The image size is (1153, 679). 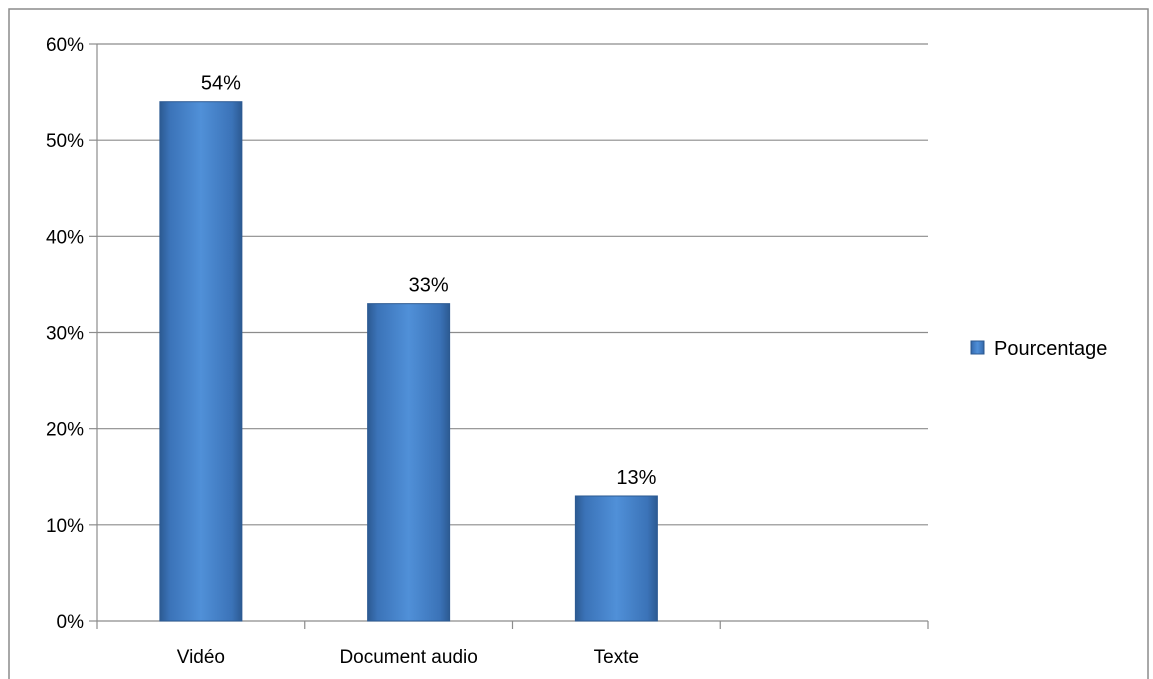 I want to click on data-label: 13%, so click(x=636, y=478).